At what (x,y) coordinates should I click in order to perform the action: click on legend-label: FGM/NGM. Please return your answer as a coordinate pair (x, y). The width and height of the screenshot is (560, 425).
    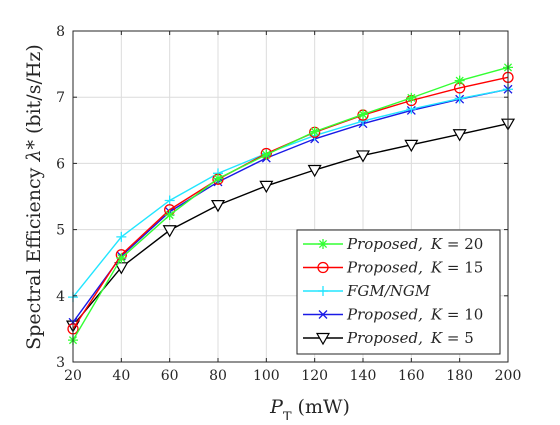
    Looking at the image, I should click on (388, 291).